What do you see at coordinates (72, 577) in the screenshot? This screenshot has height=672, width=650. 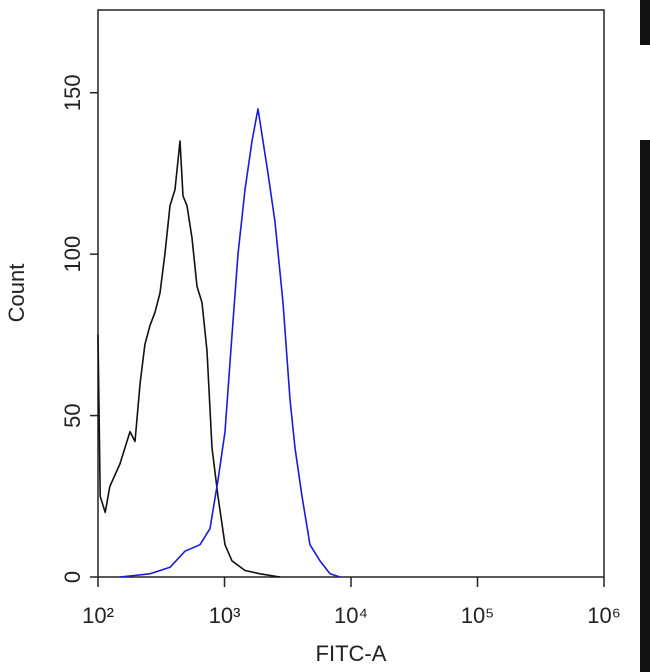 I see `y-tick-label: 0` at bounding box center [72, 577].